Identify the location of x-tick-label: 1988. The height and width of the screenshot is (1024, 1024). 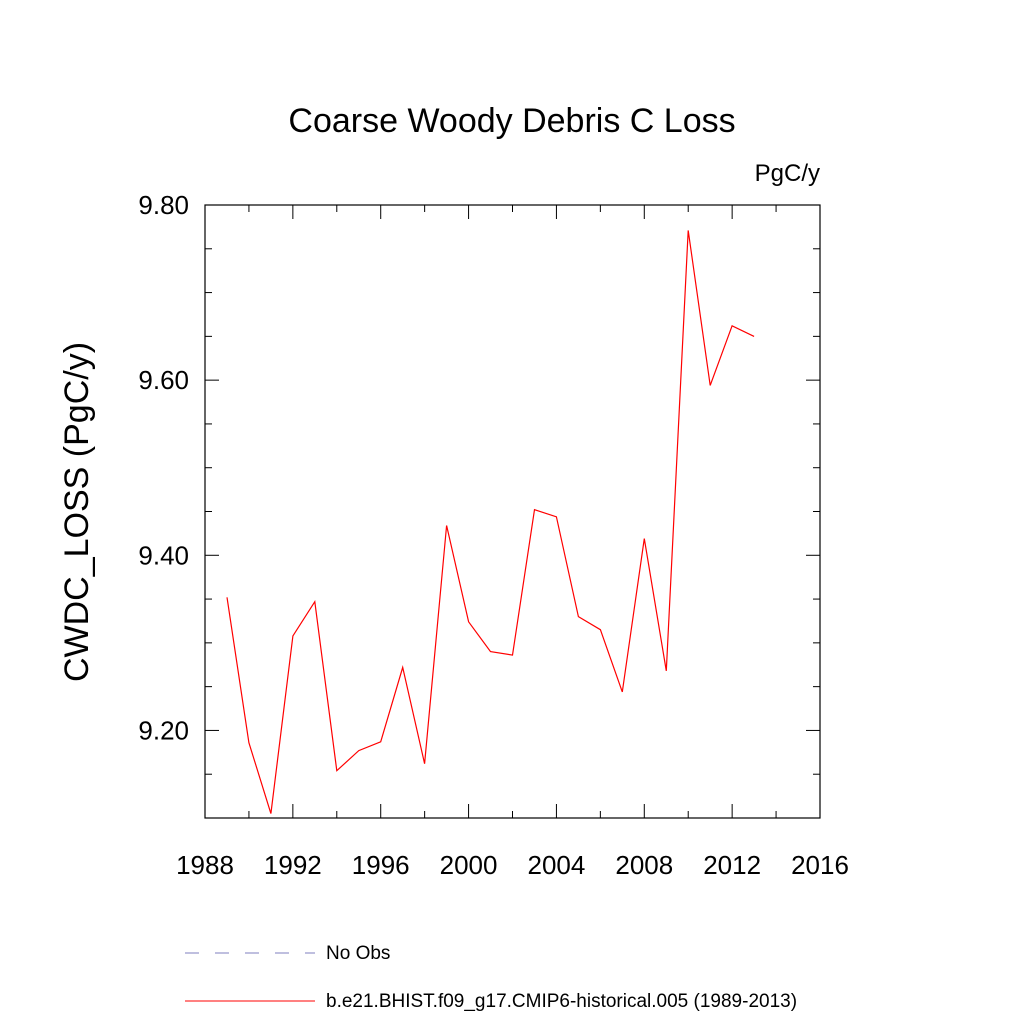
(205, 865).